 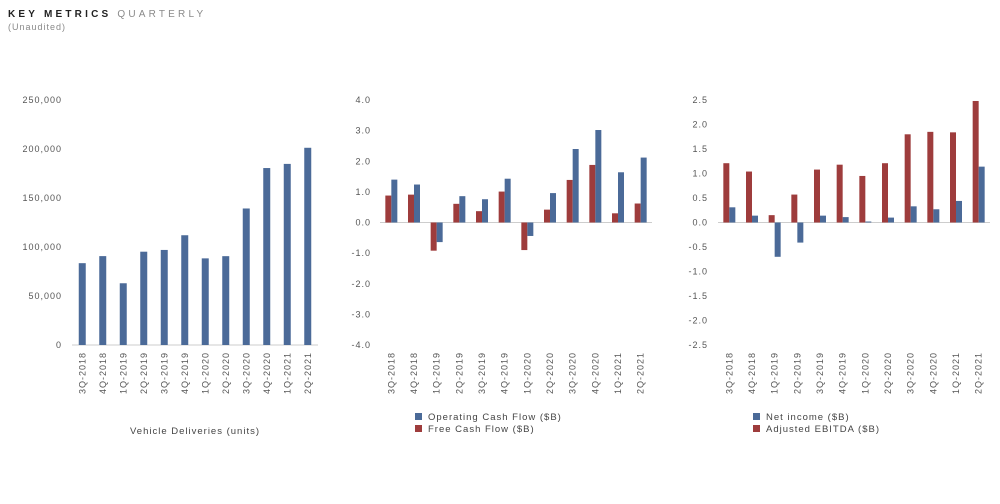 What do you see at coordinates (45, 296) in the screenshot?
I see `y-tick-label: 50,000` at bounding box center [45, 296].